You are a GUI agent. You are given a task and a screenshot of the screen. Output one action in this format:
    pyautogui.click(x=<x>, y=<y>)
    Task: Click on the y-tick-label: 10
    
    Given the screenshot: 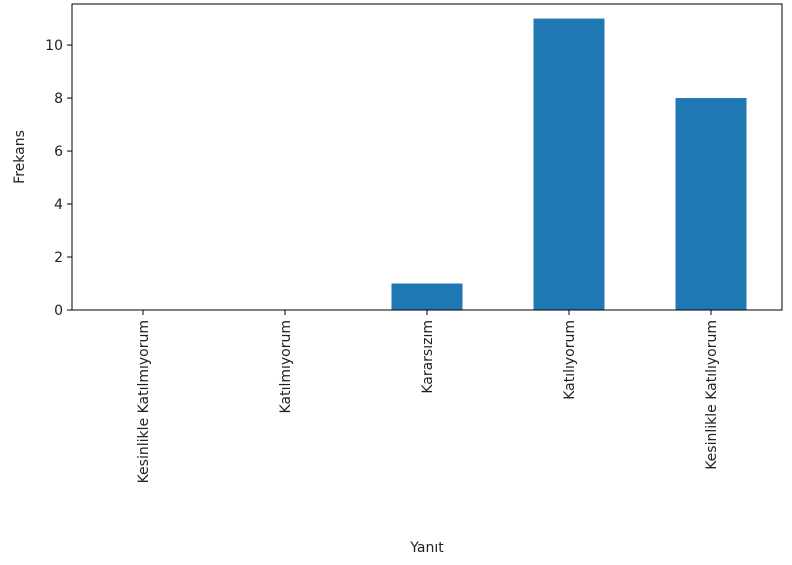 What is the action you would take?
    pyautogui.click(x=54, y=46)
    